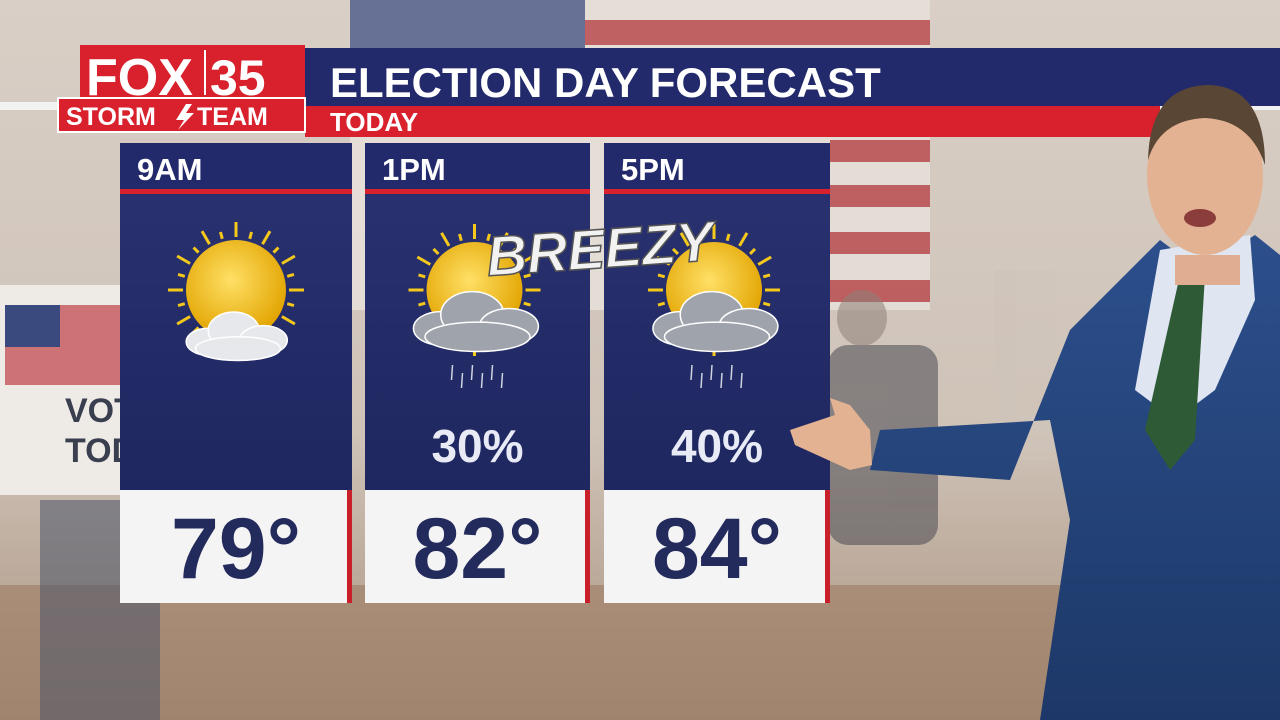 The image size is (1280, 720). Describe the element at coordinates (717, 549) in the screenshot. I see `temperature: 84°` at that location.